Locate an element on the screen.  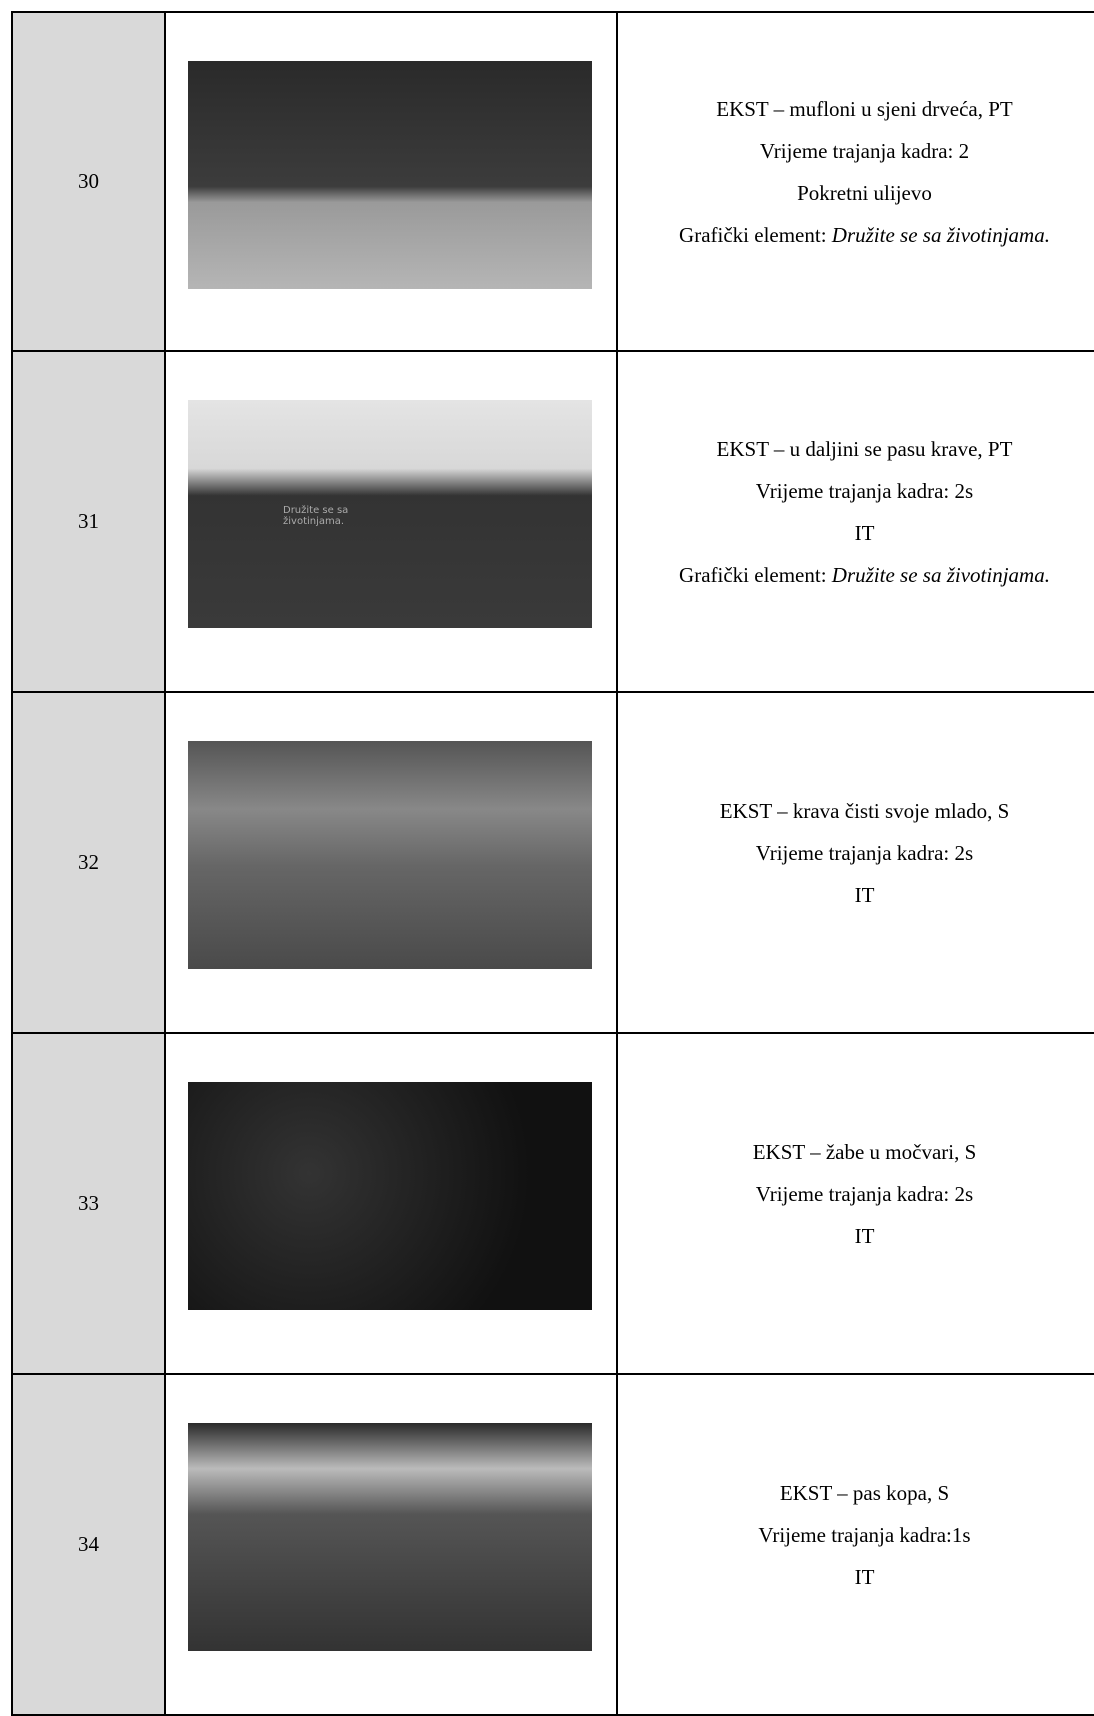
image-overlay-text: Družite se sa životinjama. is located at coordinates (316, 516).